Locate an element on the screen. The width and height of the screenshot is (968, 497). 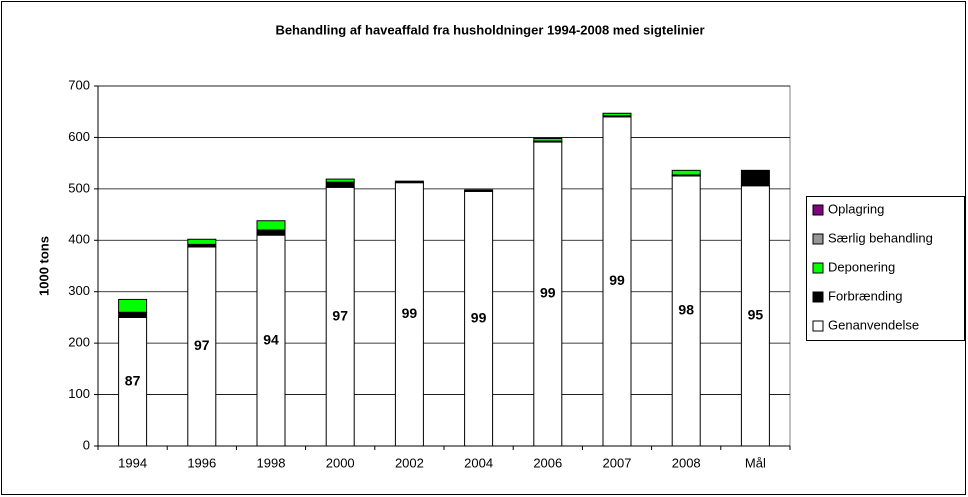
legend-label: Særlig behandling is located at coordinates (880, 237).